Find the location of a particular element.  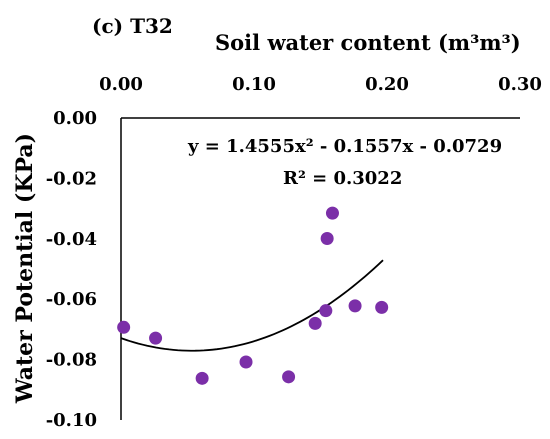

trendline is located at coordinates (252, 305).